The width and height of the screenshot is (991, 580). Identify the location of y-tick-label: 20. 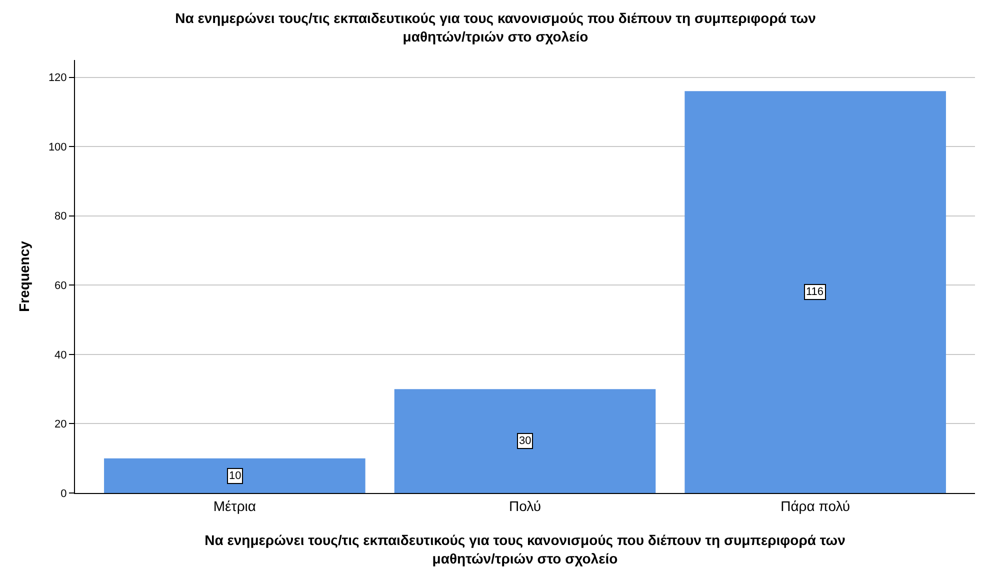
(60, 424).